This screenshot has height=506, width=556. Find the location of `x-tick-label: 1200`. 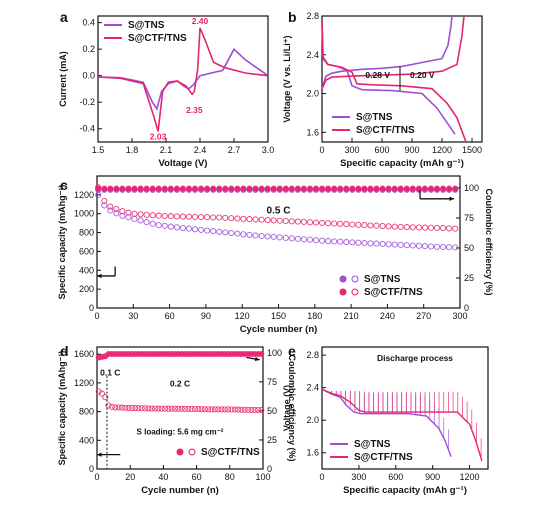

x-tick-label: 1200 is located at coordinates (442, 150).